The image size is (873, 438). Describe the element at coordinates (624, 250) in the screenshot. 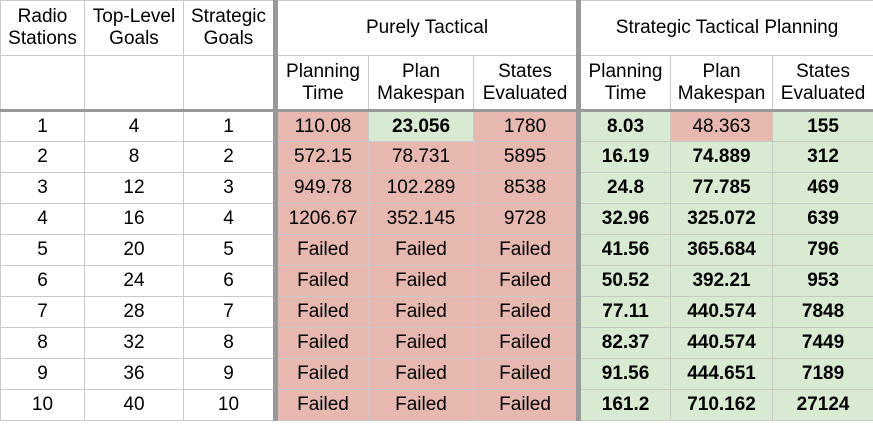

I see `cell-st-planning-time: 41.56` at that location.